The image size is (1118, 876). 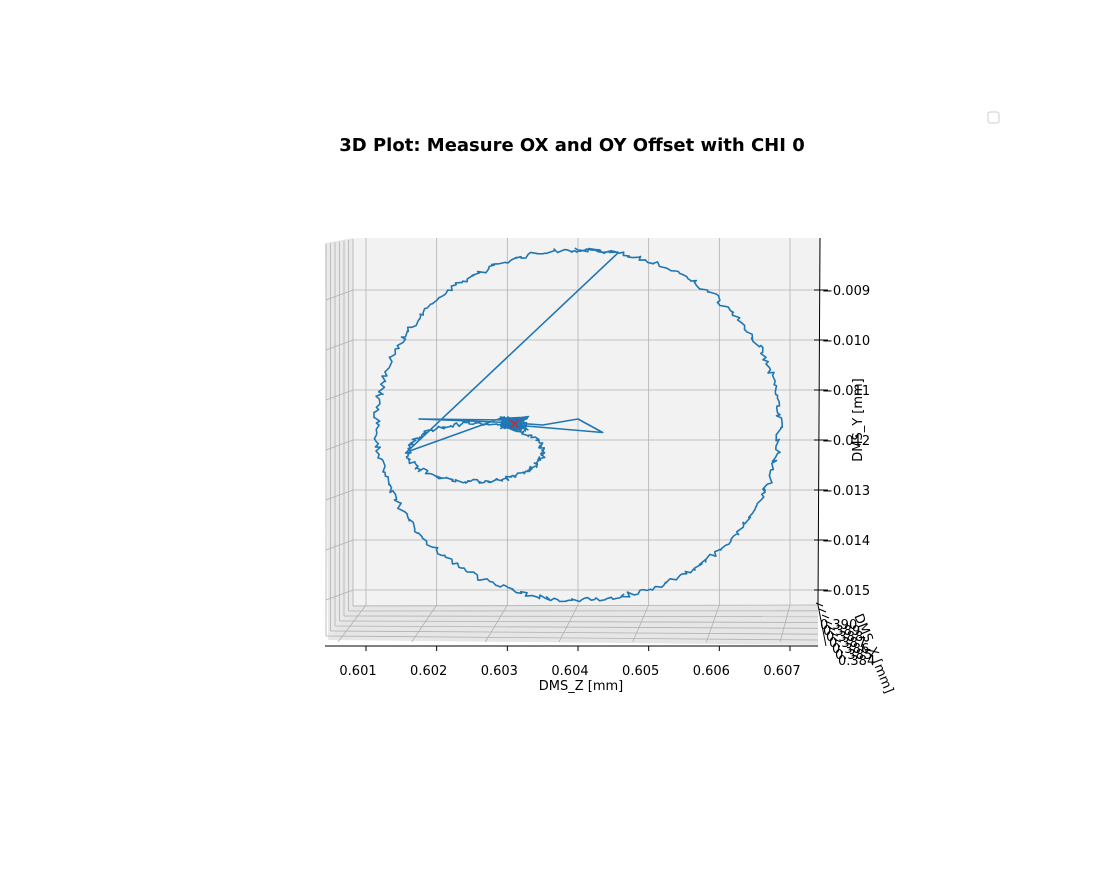 I want to click on z-tick-label: 0.390, so click(x=838, y=625).